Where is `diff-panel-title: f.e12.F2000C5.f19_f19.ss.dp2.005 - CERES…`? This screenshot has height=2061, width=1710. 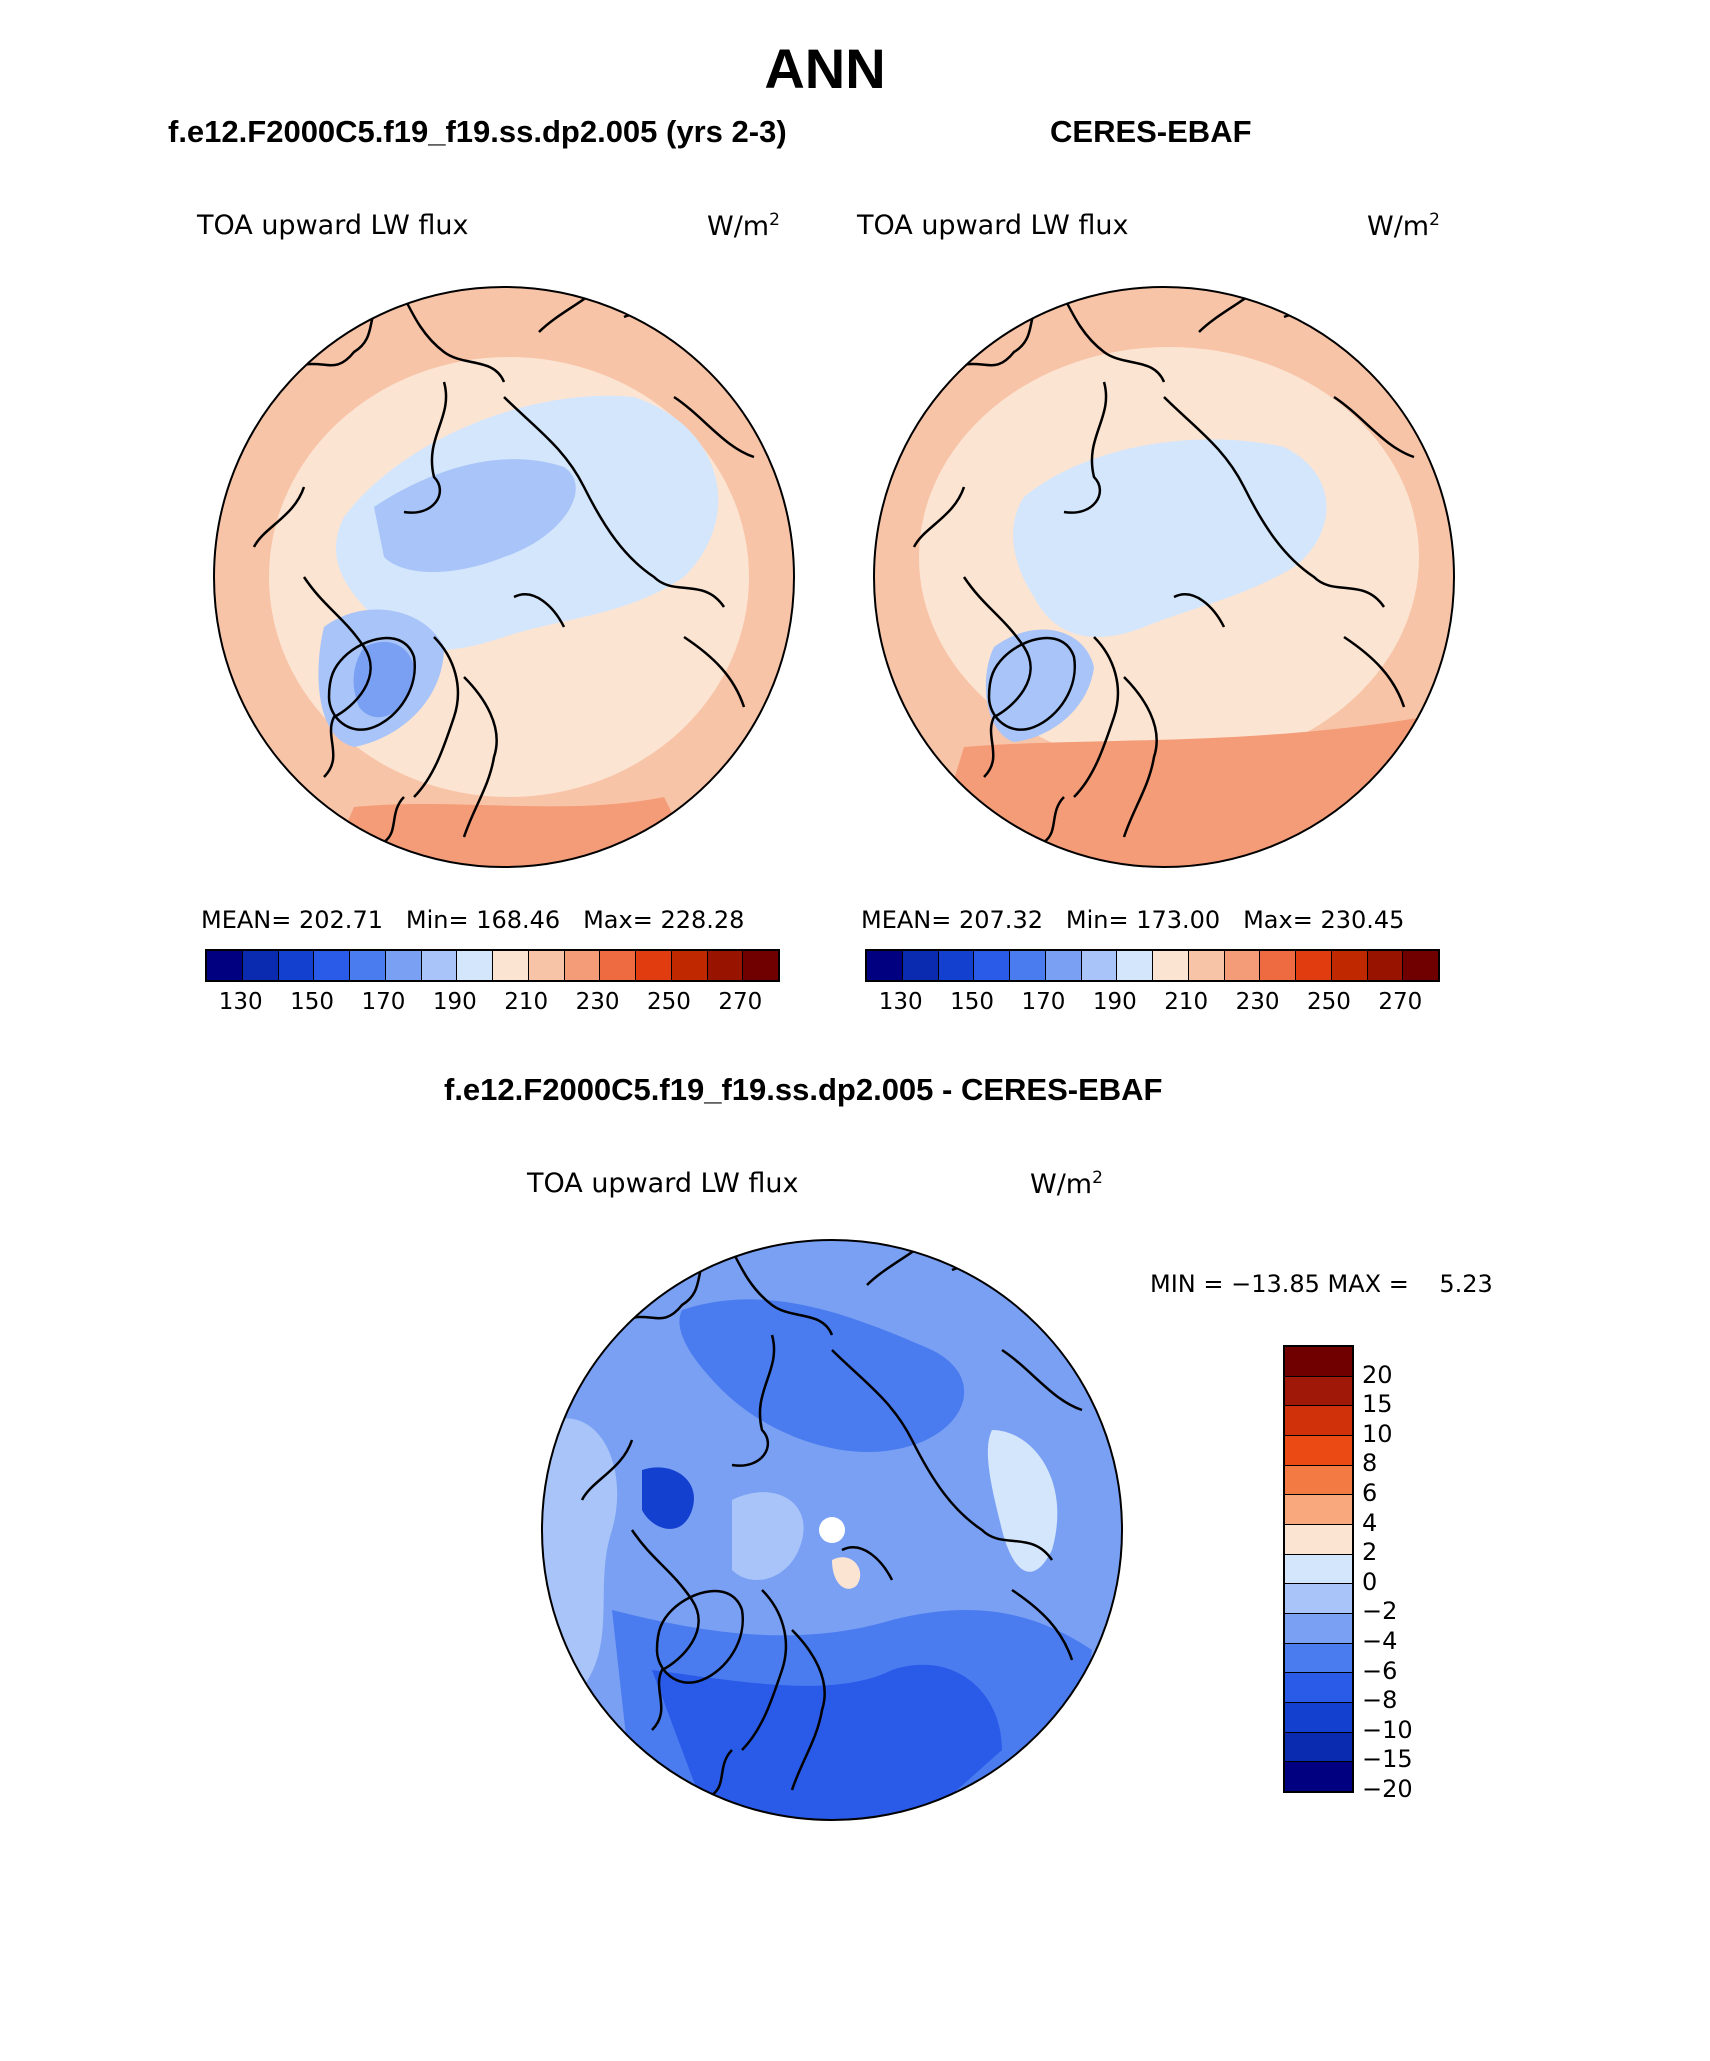
diff-panel-title: f.e12.F2000C5.f19_f19.ss.dp2.005 - CERES… is located at coordinates (803, 1089).